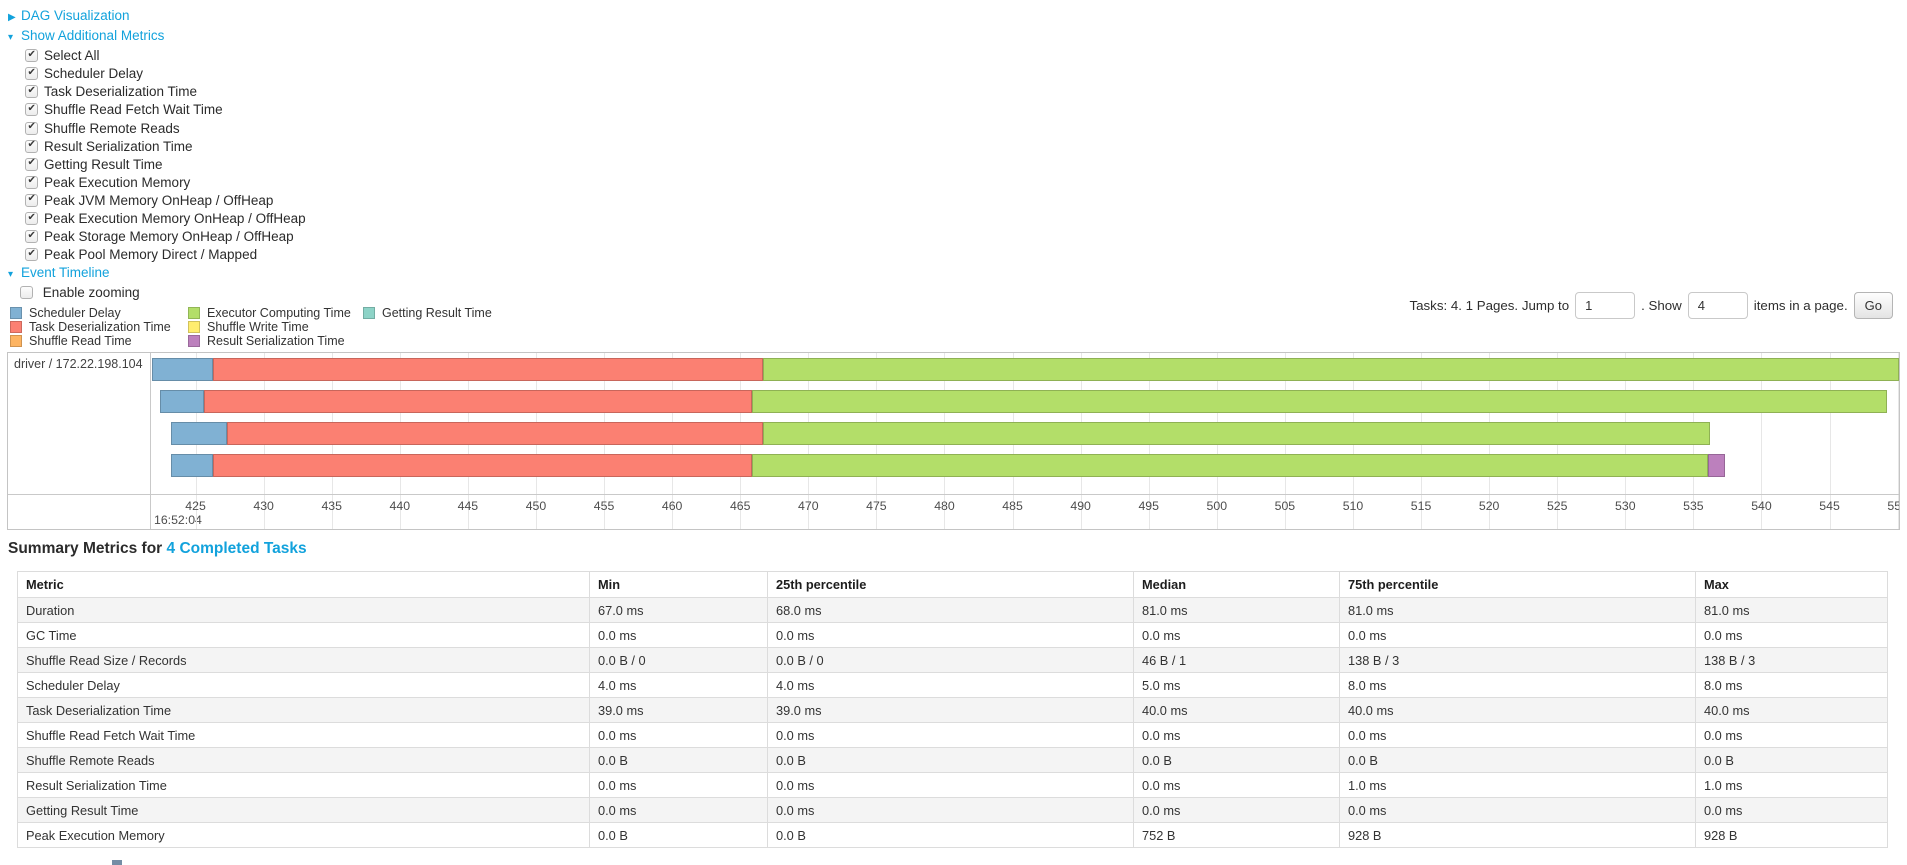 The width and height of the screenshot is (1907, 865). What do you see at coordinates (1489, 506) in the screenshot?
I see `axis-tick-label: 520` at bounding box center [1489, 506].